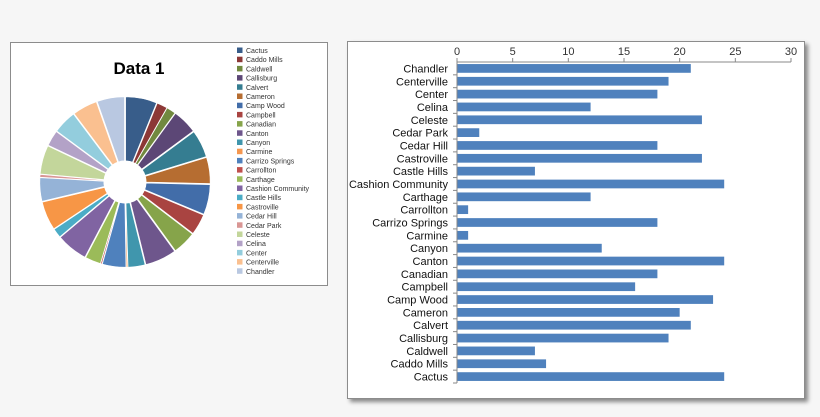 This screenshot has height=417, width=820. What do you see at coordinates (574, 325) in the screenshot?
I see `bar-calvert` at bounding box center [574, 325].